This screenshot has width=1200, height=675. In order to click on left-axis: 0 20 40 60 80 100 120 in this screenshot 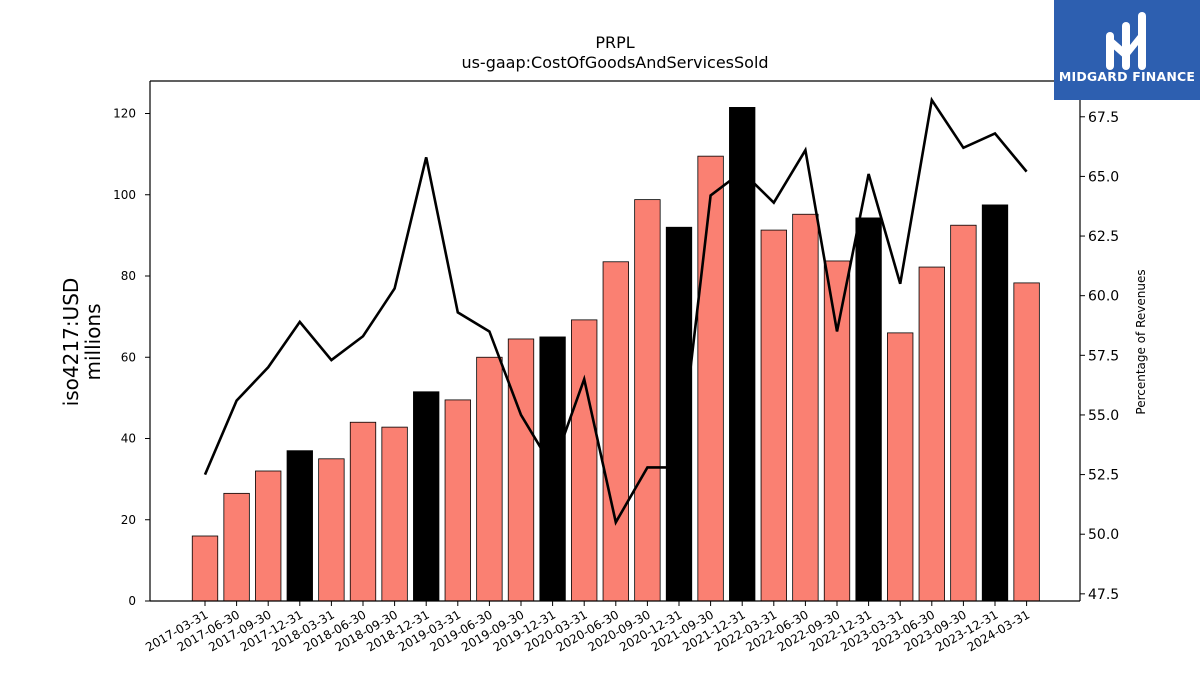, I will do `click(131, 357)`.